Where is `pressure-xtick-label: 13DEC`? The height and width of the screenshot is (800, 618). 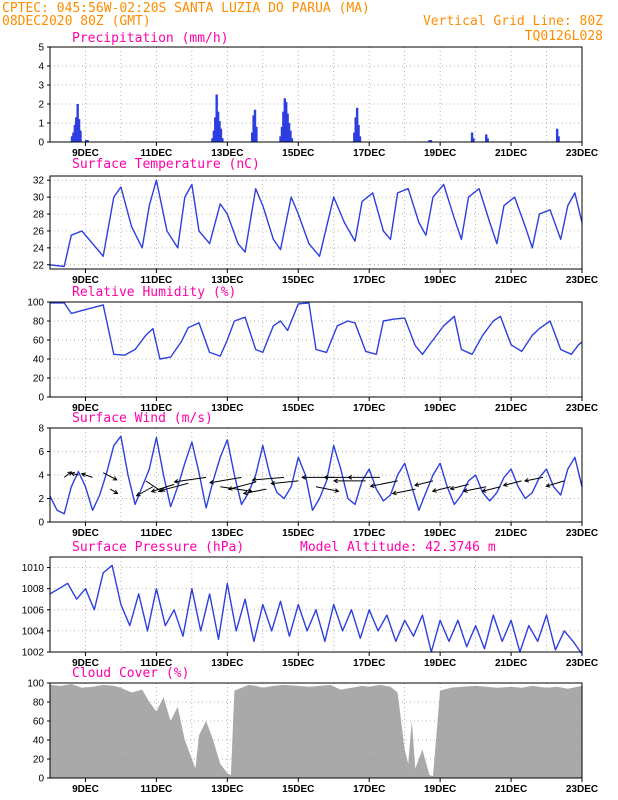 pressure-xtick-label: 13DEC is located at coordinates (227, 663).